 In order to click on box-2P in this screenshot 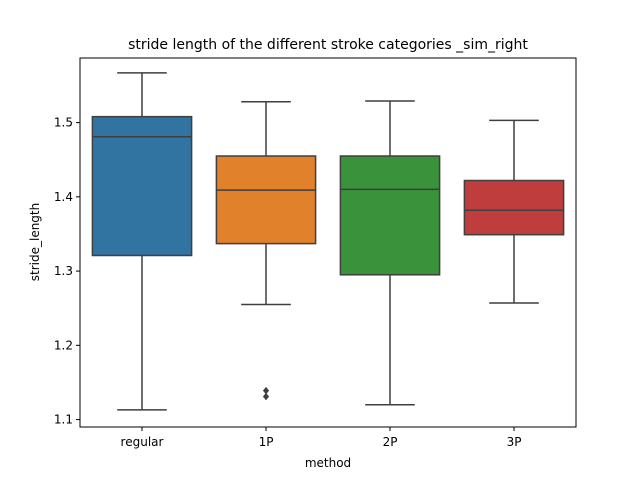, I will do `click(390, 253)`.